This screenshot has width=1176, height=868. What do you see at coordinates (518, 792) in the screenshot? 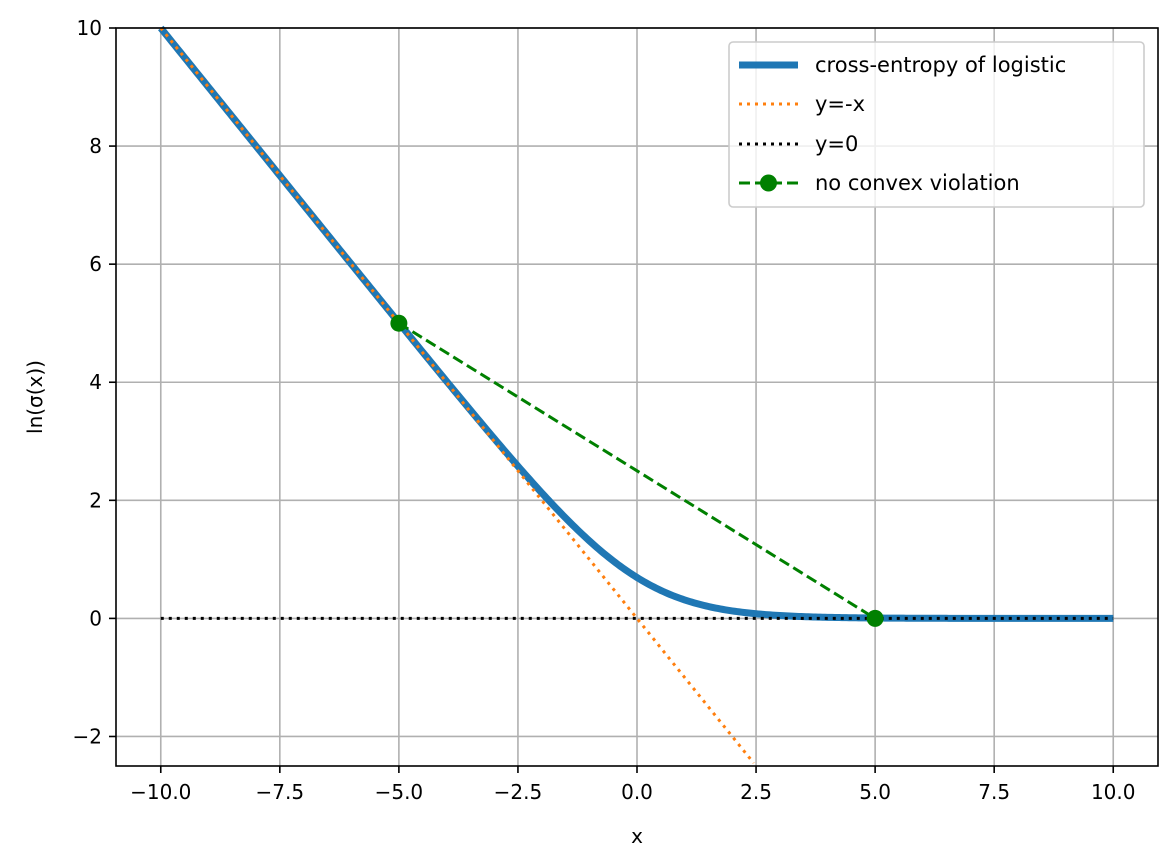
I see `x-tick-label: −2.5` at bounding box center [518, 792].